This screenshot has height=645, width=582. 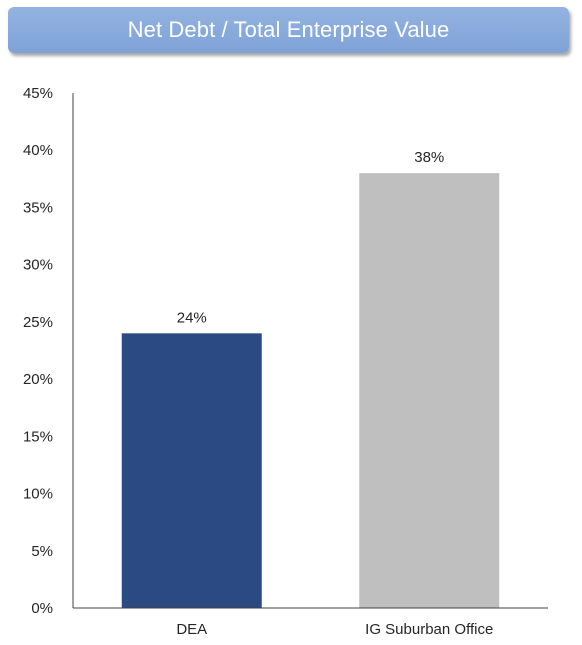 What do you see at coordinates (42, 608) in the screenshot?
I see `y-tick-label: 0%` at bounding box center [42, 608].